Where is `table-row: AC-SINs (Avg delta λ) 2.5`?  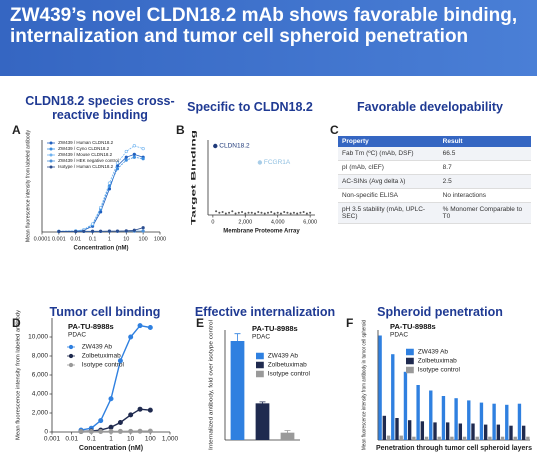 table-row: AC-SINs (Avg delta λ) 2.5 is located at coordinates (434, 181).